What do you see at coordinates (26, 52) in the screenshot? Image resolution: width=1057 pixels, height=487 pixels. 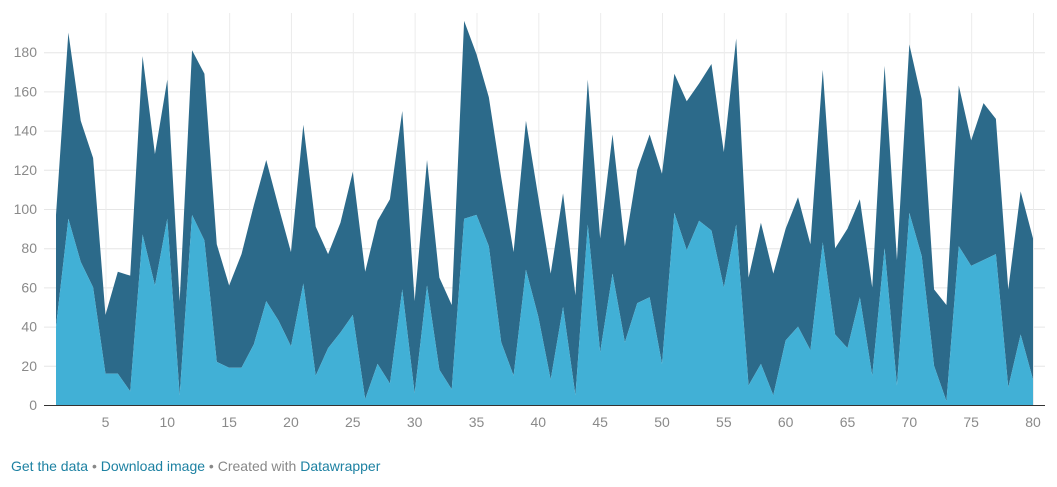 I see `y-tick-label: 180` at bounding box center [26, 52].